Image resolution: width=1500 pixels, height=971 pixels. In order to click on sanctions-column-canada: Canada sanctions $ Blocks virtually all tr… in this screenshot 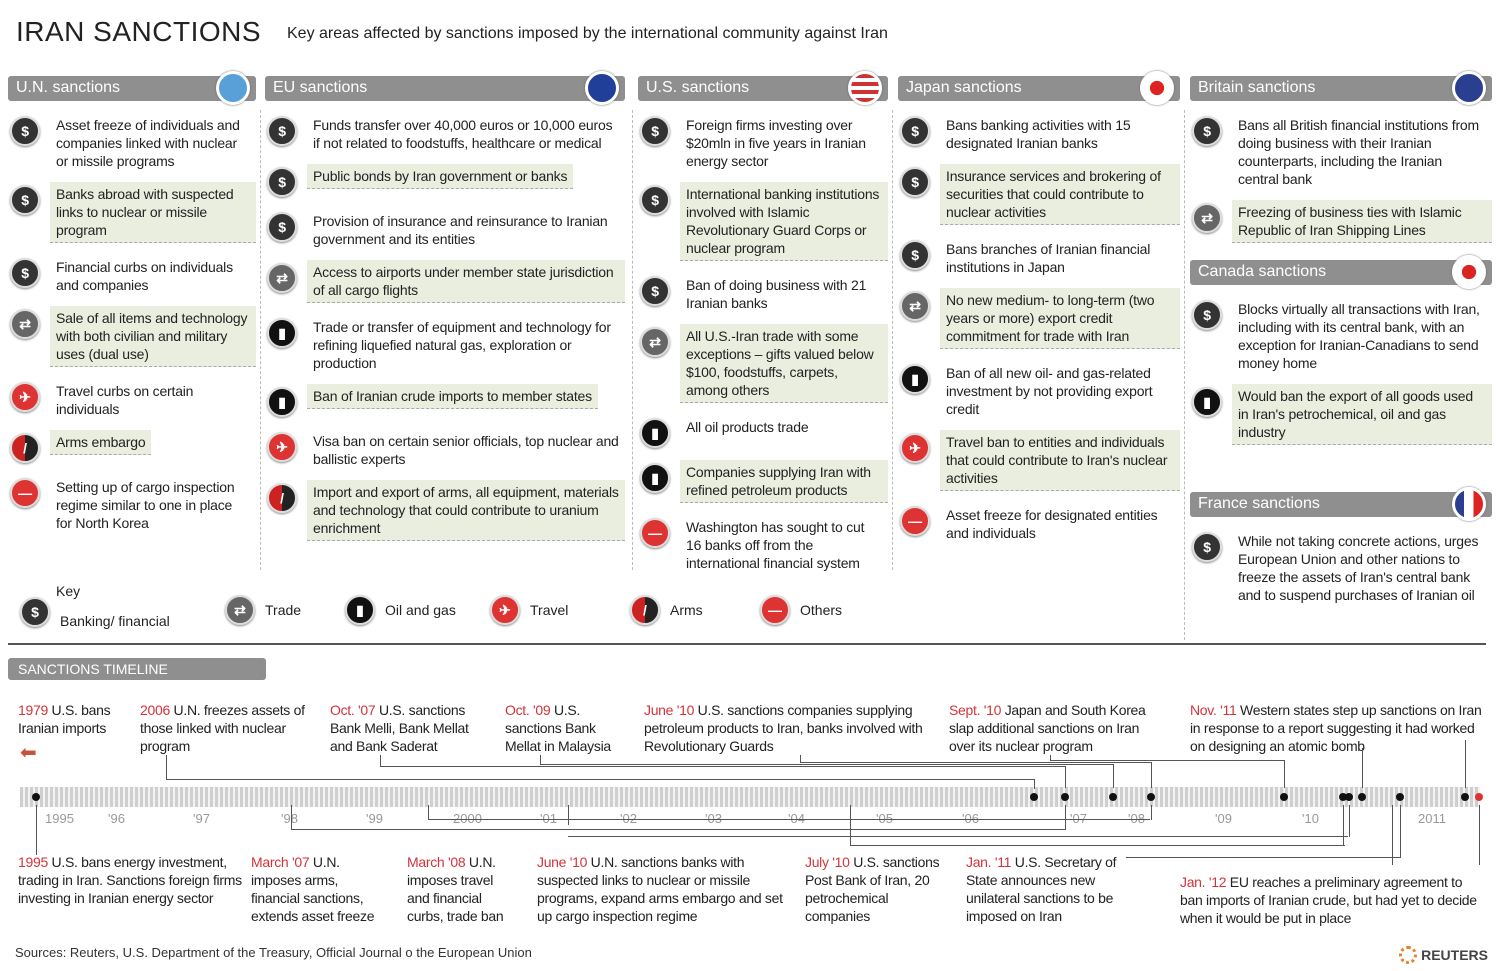, I will do `click(1341, 356)`.